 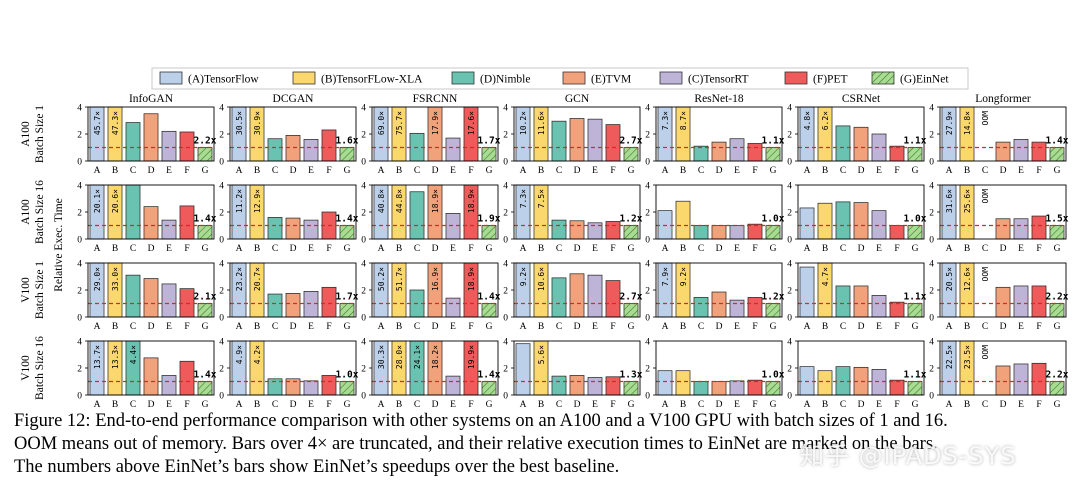 I want to click on panel-csrnet-r1: 0 2 4 A B C D E F G 1.0x, so click(x=856, y=218).